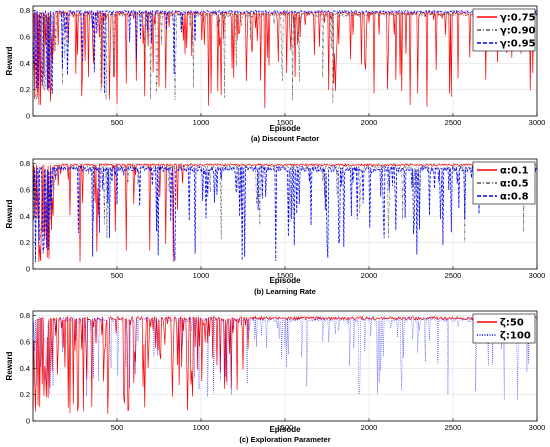 Image resolution: width=550 pixels, height=447 pixels. What do you see at coordinates (518, 31) in the screenshot?
I see `legend-label: γ:0.90` at bounding box center [518, 31].